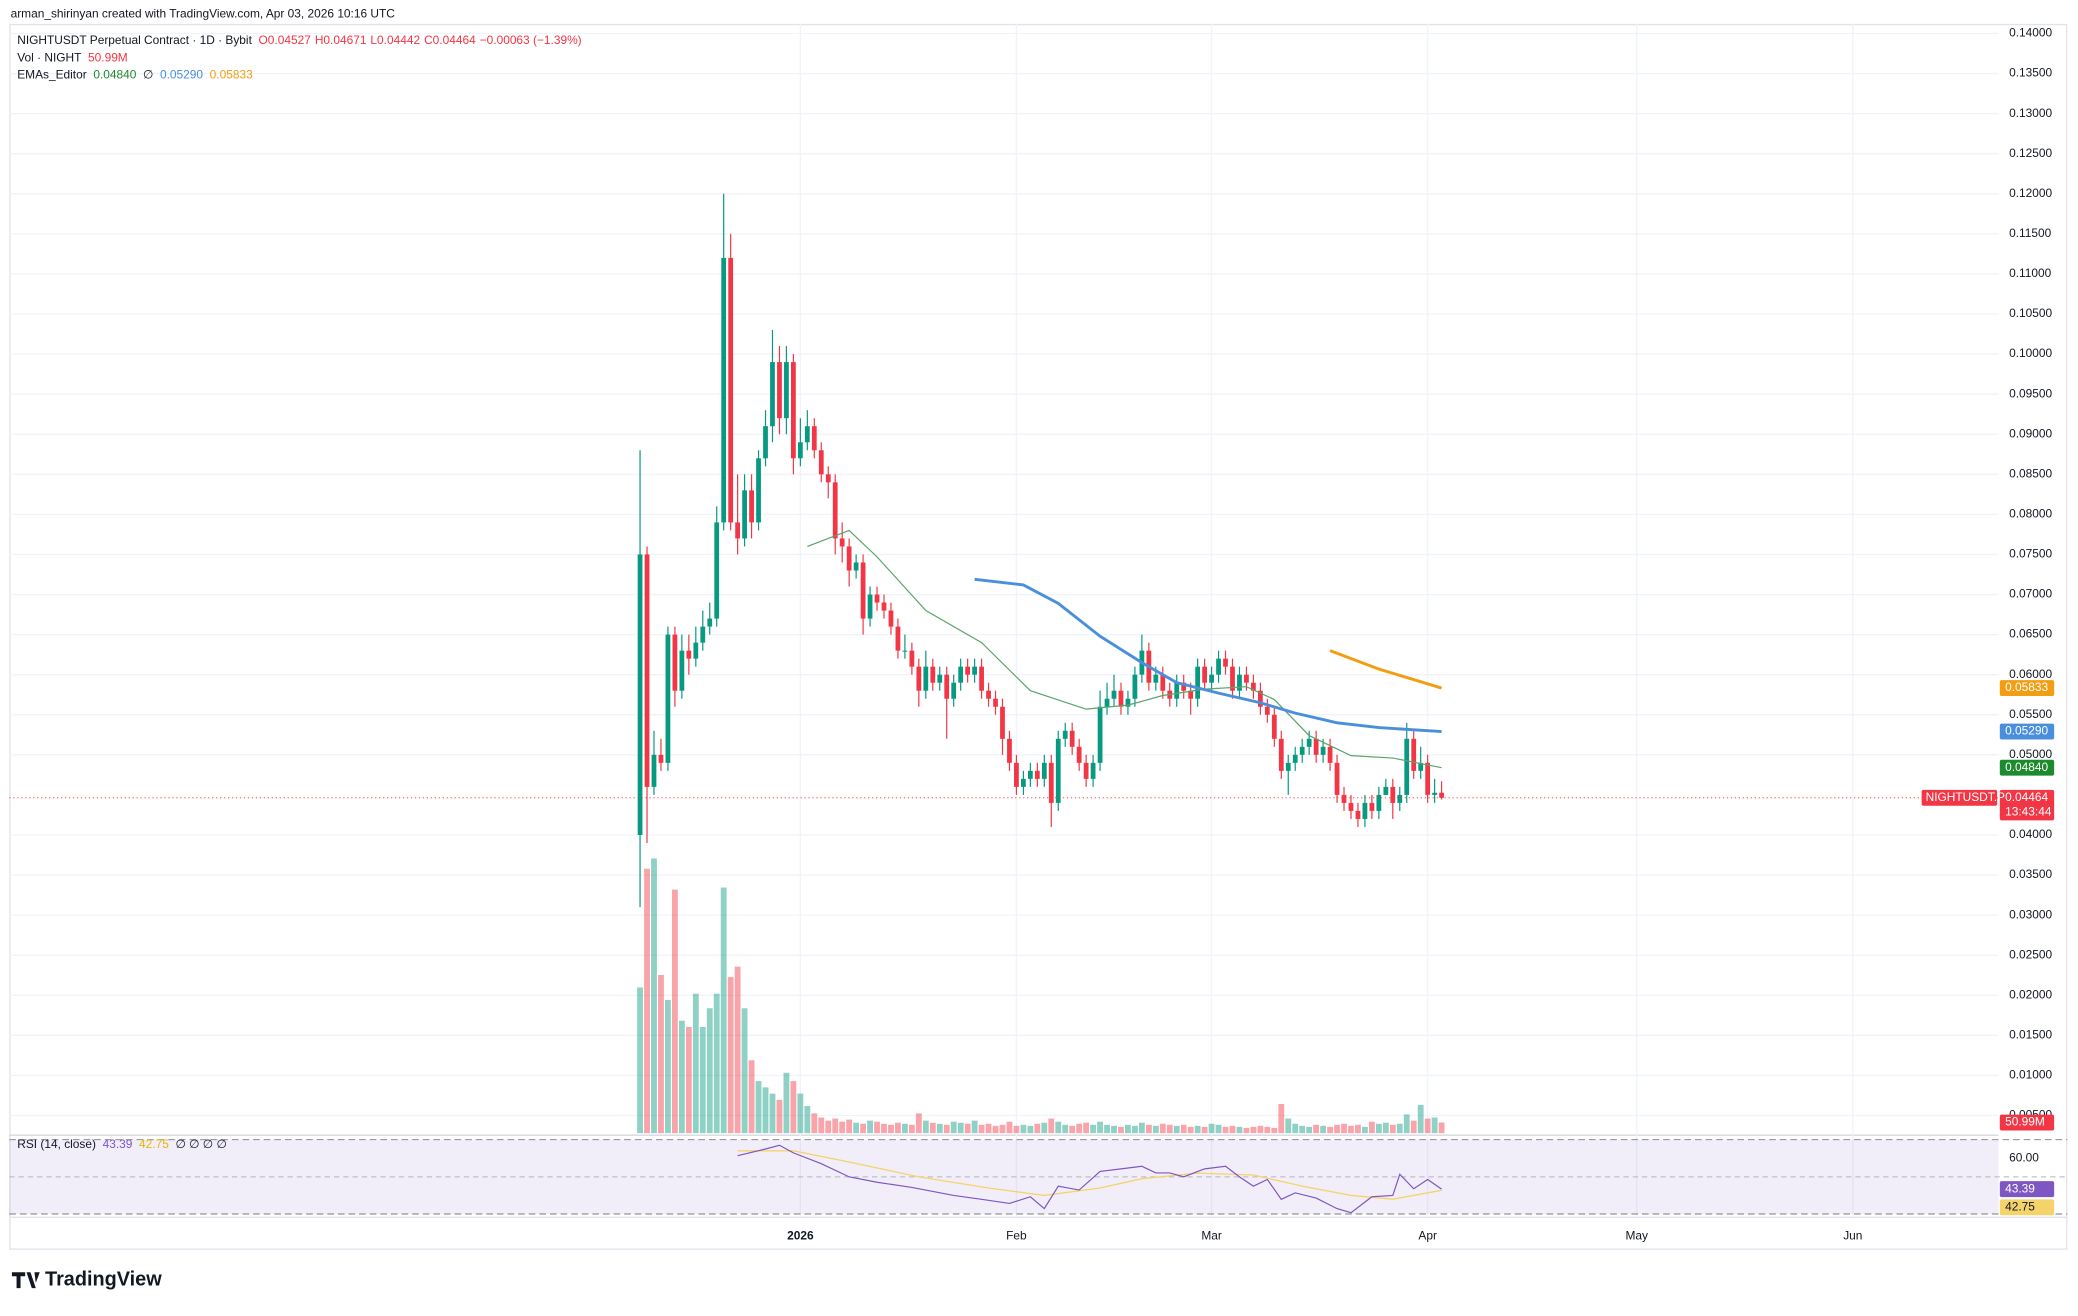 This screenshot has width=2078, height=1316. I want to click on rsi-tick-label: 60.00, so click(2024, 1157).